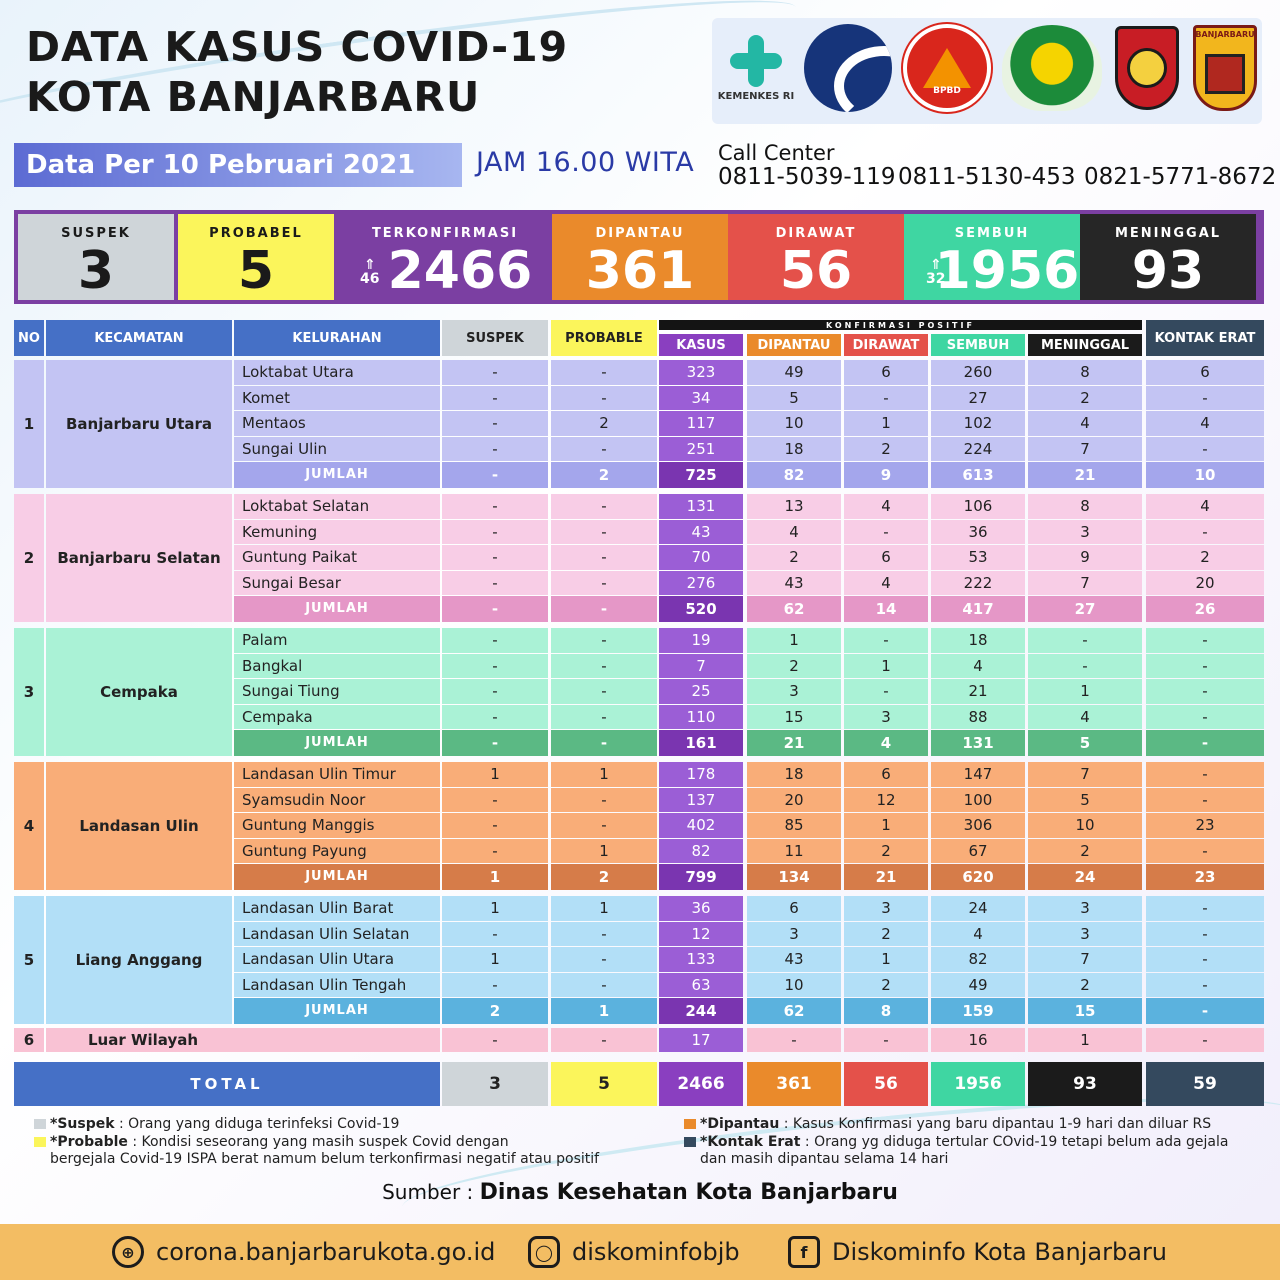 This screenshot has height=1280, width=1280. I want to click on jumlah-dipantau: 82, so click(794, 475).